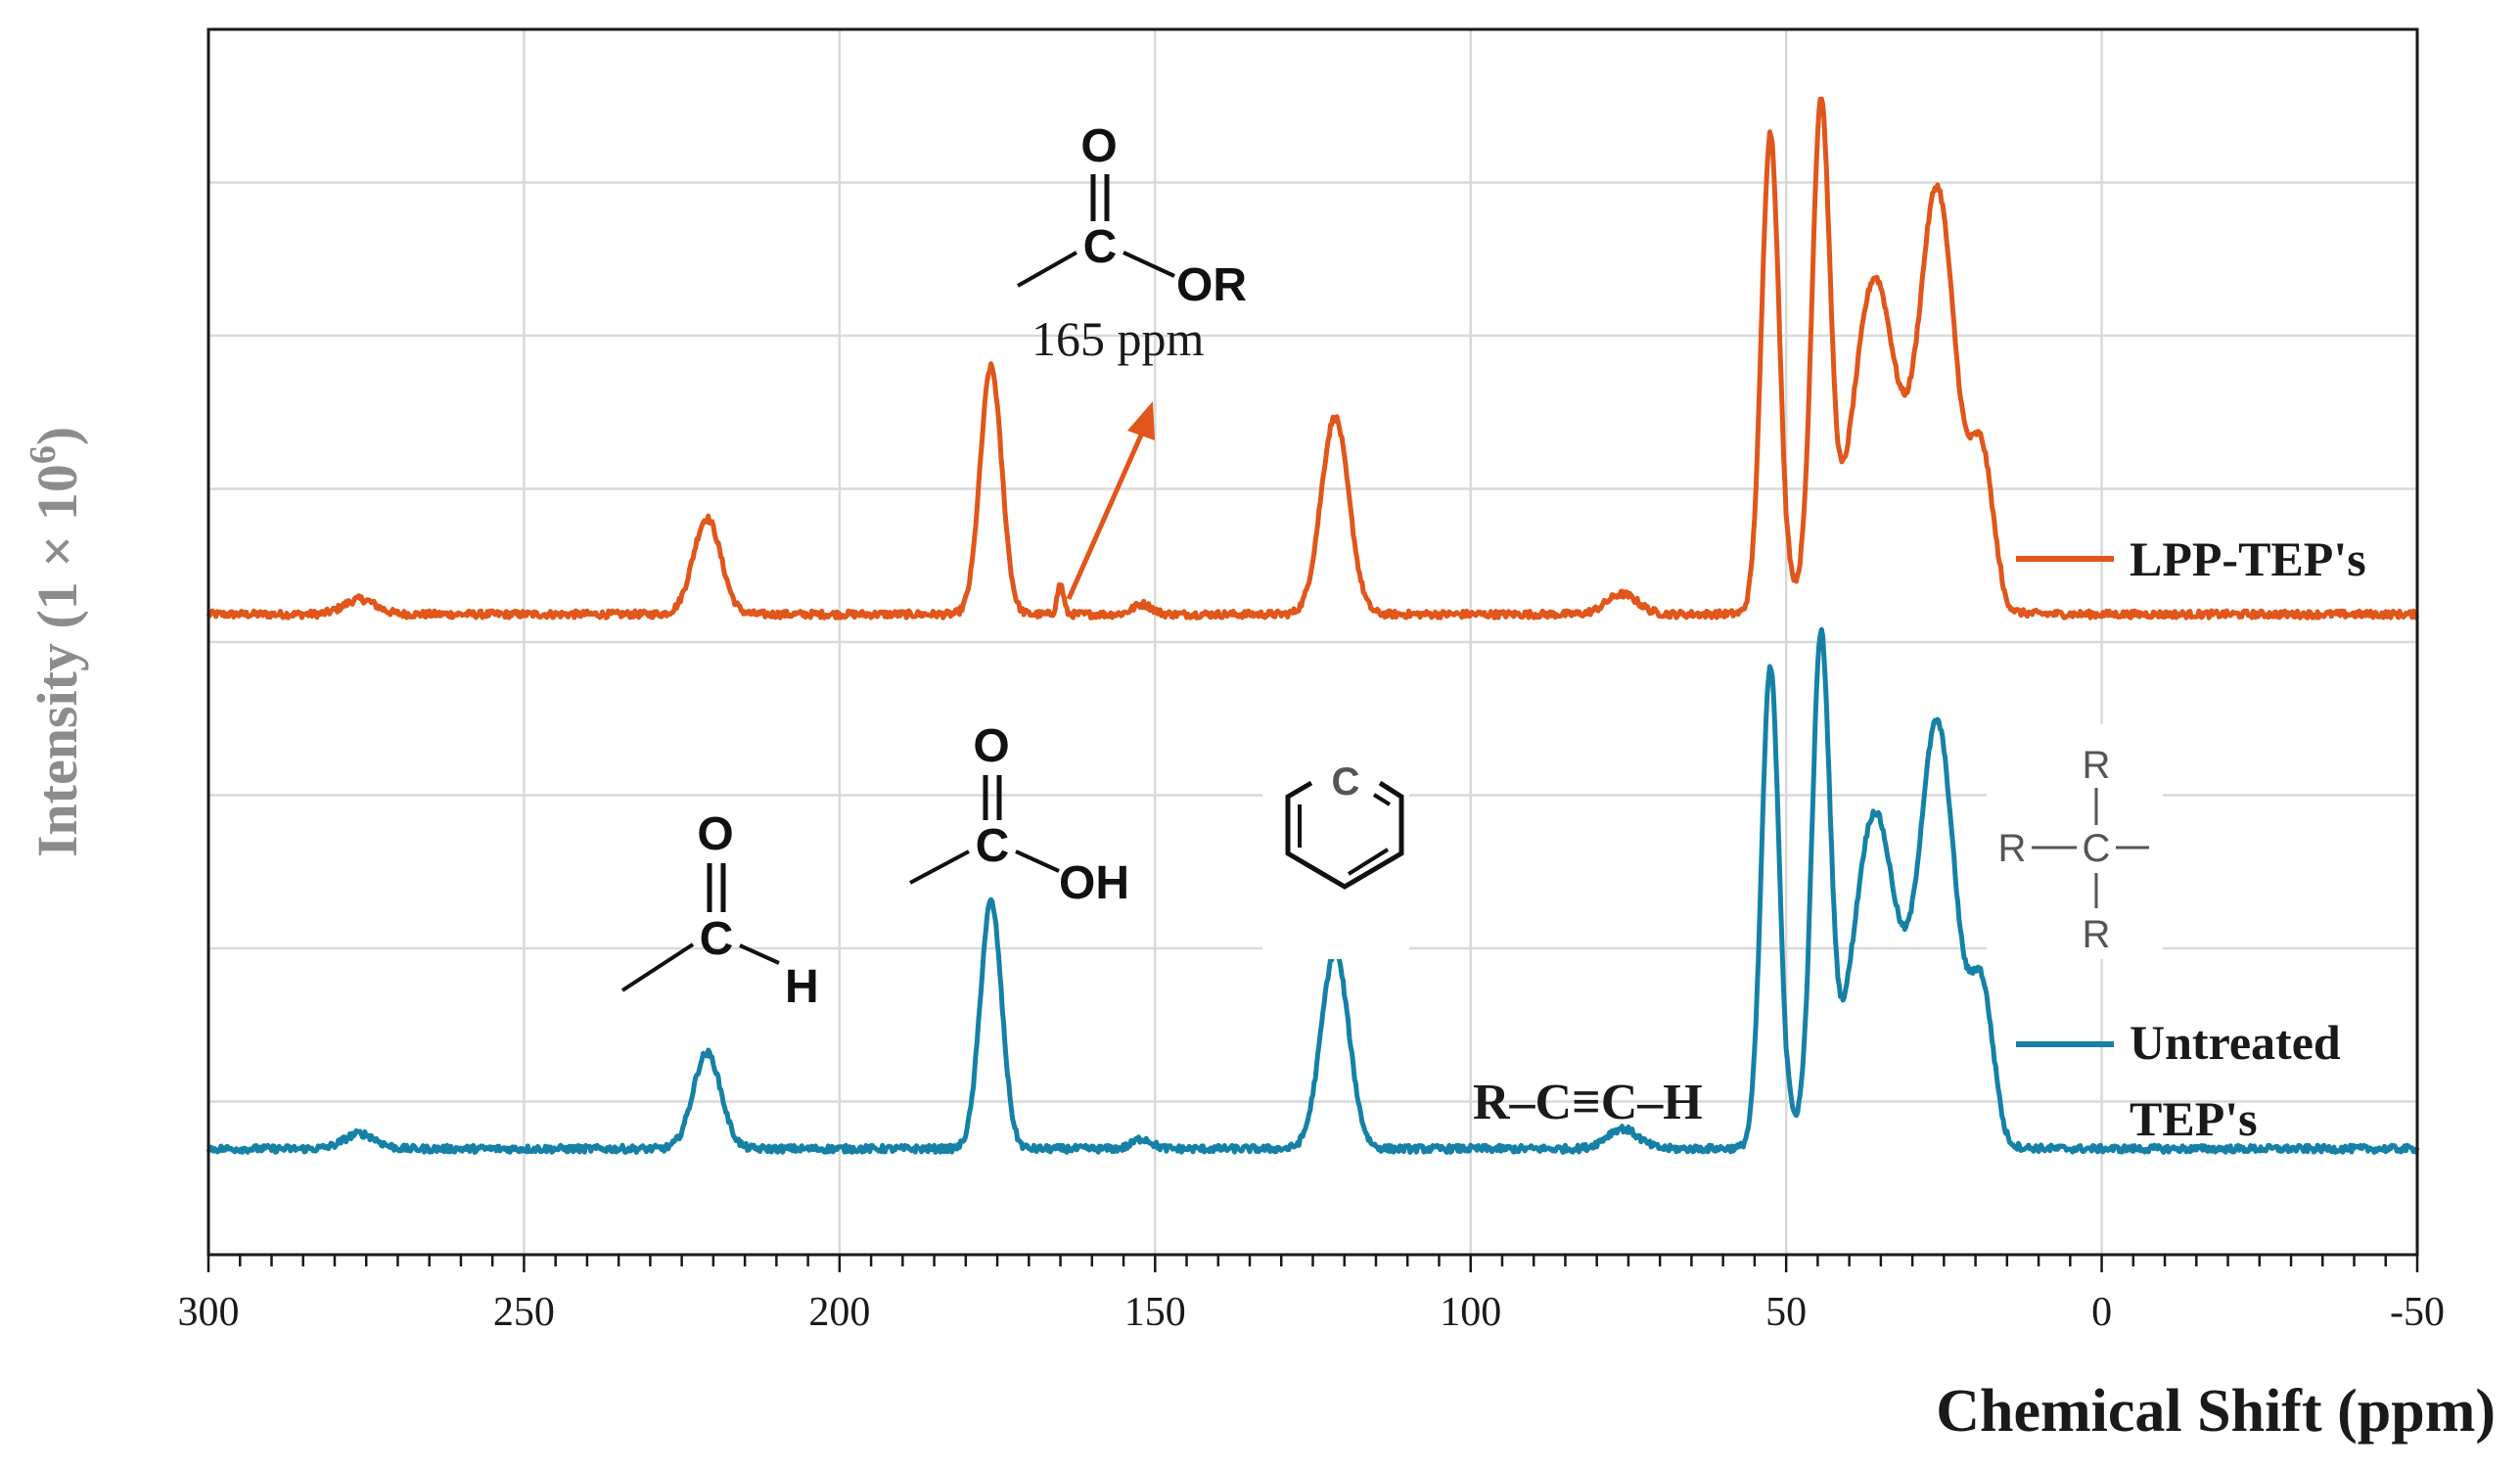  Describe the element at coordinates (1470, 1312) in the screenshot. I see `x-tick-label: 100` at that location.